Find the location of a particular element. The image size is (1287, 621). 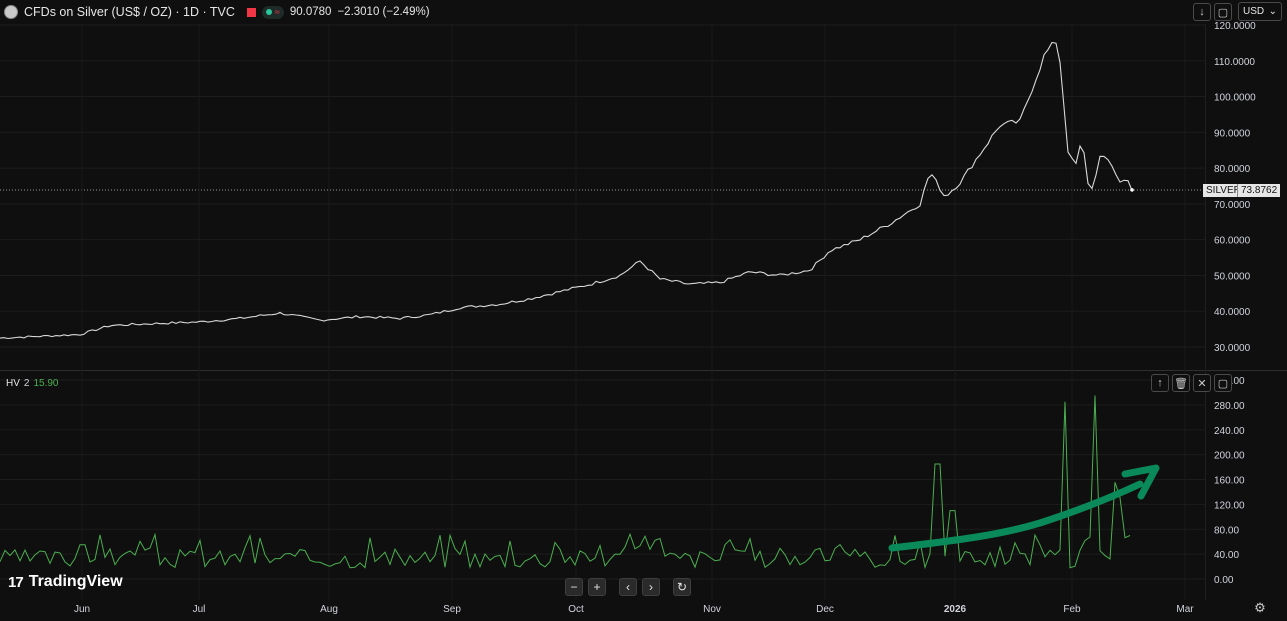

zoom-controls: − + is located at coordinates (585, 587).